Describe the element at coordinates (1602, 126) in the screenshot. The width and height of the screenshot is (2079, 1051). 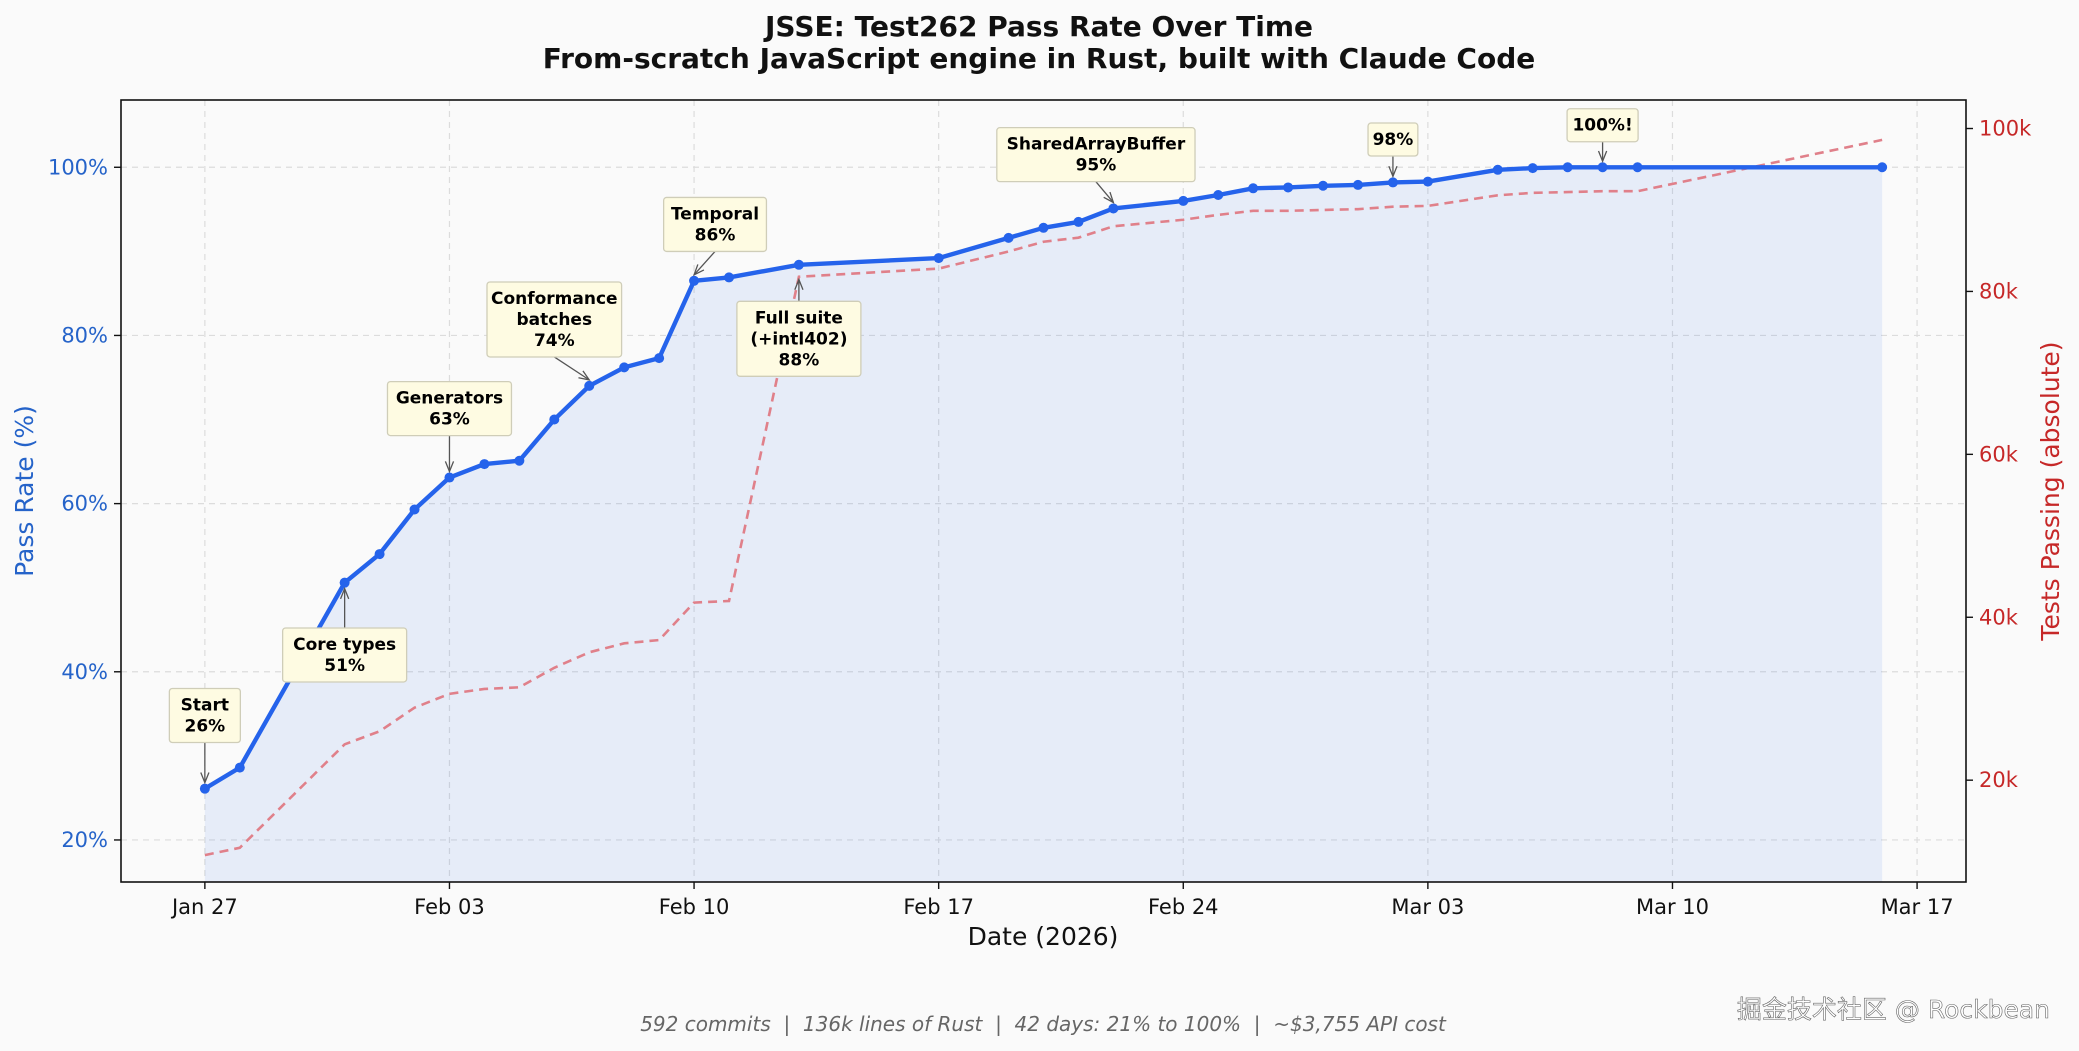
I see `annotation-text: 100%!` at that location.